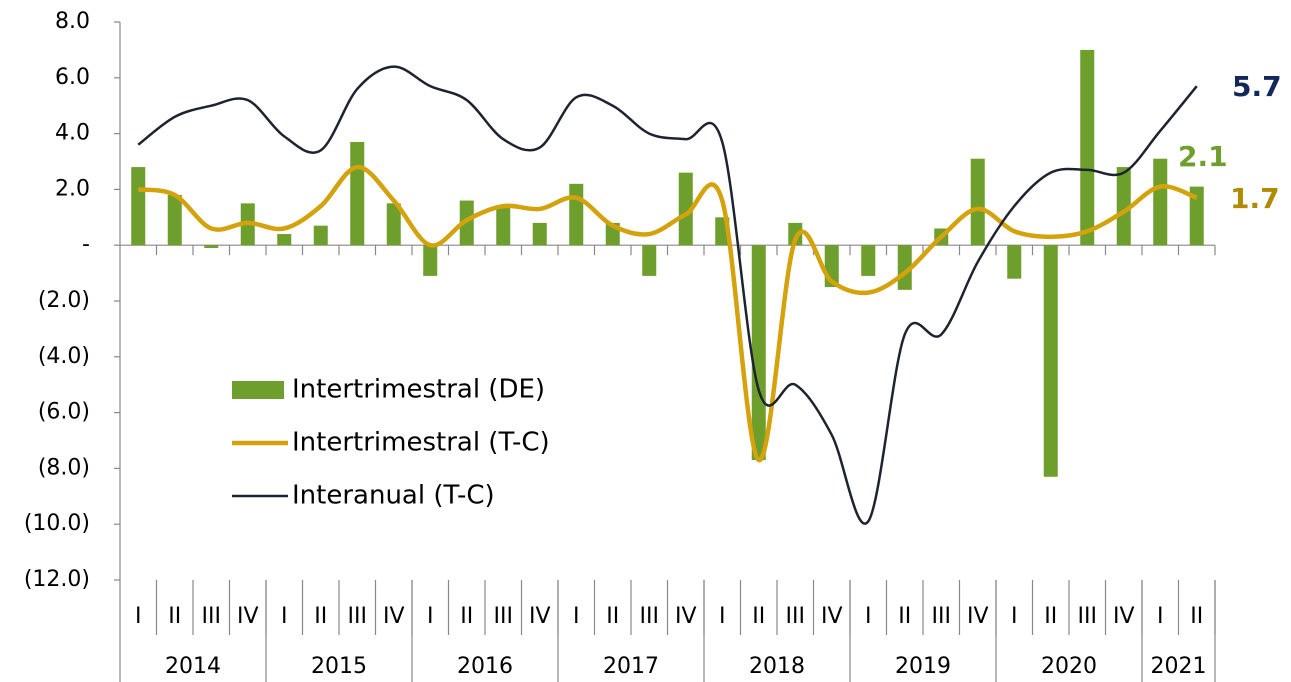 The image size is (1291, 682). Describe the element at coordinates (923, 666) in the screenshot. I see `year-label: 2019` at that location.